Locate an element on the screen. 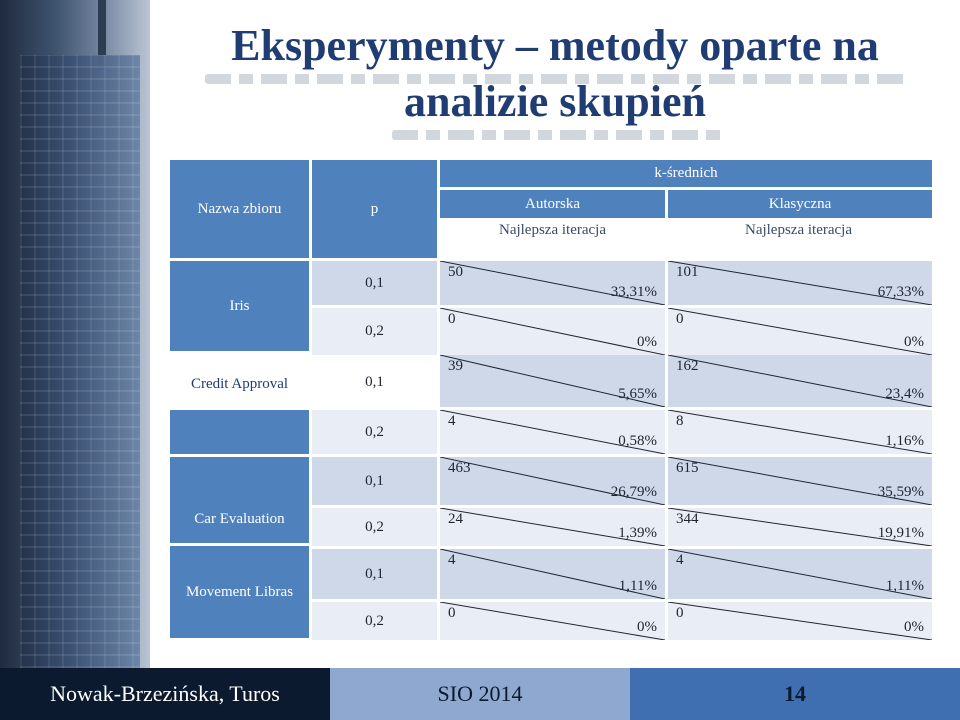 The width and height of the screenshot is (960, 720). header-p: p is located at coordinates (374, 209).